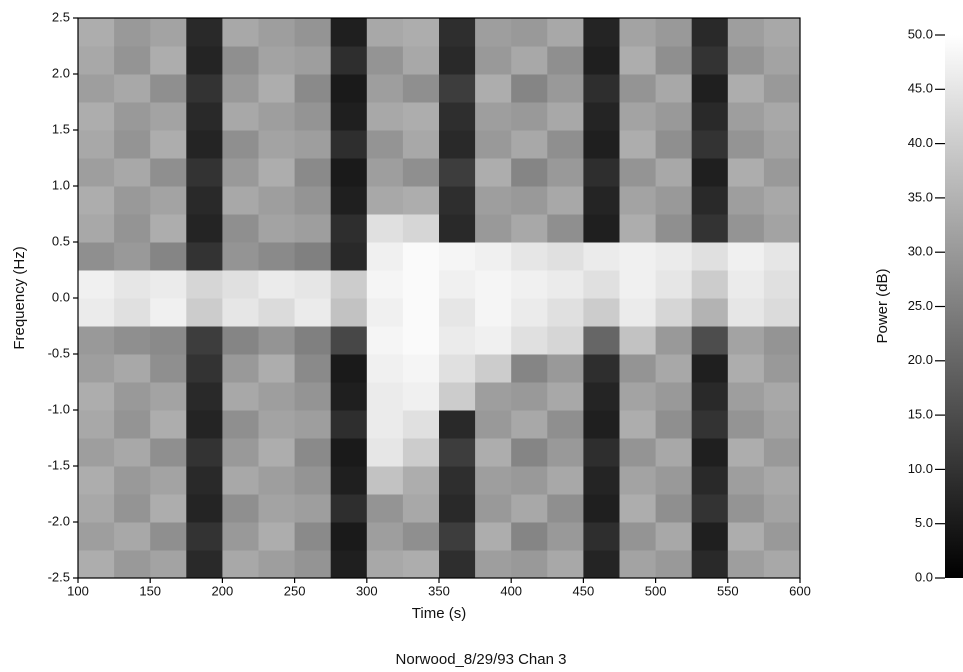 This screenshot has width=963, height=672. I want to click on y-axis-label: Frequency (Hz), so click(19, 297).